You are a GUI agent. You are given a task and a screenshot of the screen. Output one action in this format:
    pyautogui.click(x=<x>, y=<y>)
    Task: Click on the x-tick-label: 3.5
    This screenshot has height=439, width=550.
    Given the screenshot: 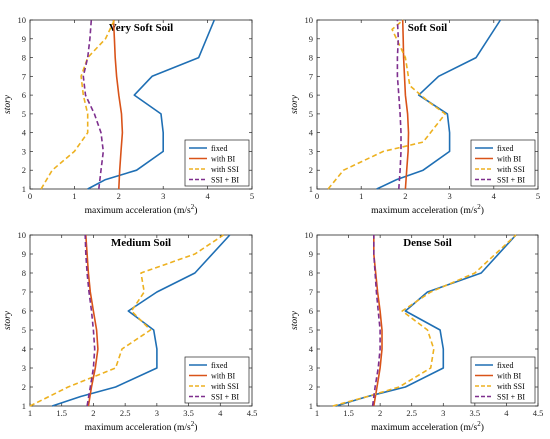 What is the action you would take?
    pyautogui.click(x=475, y=413)
    